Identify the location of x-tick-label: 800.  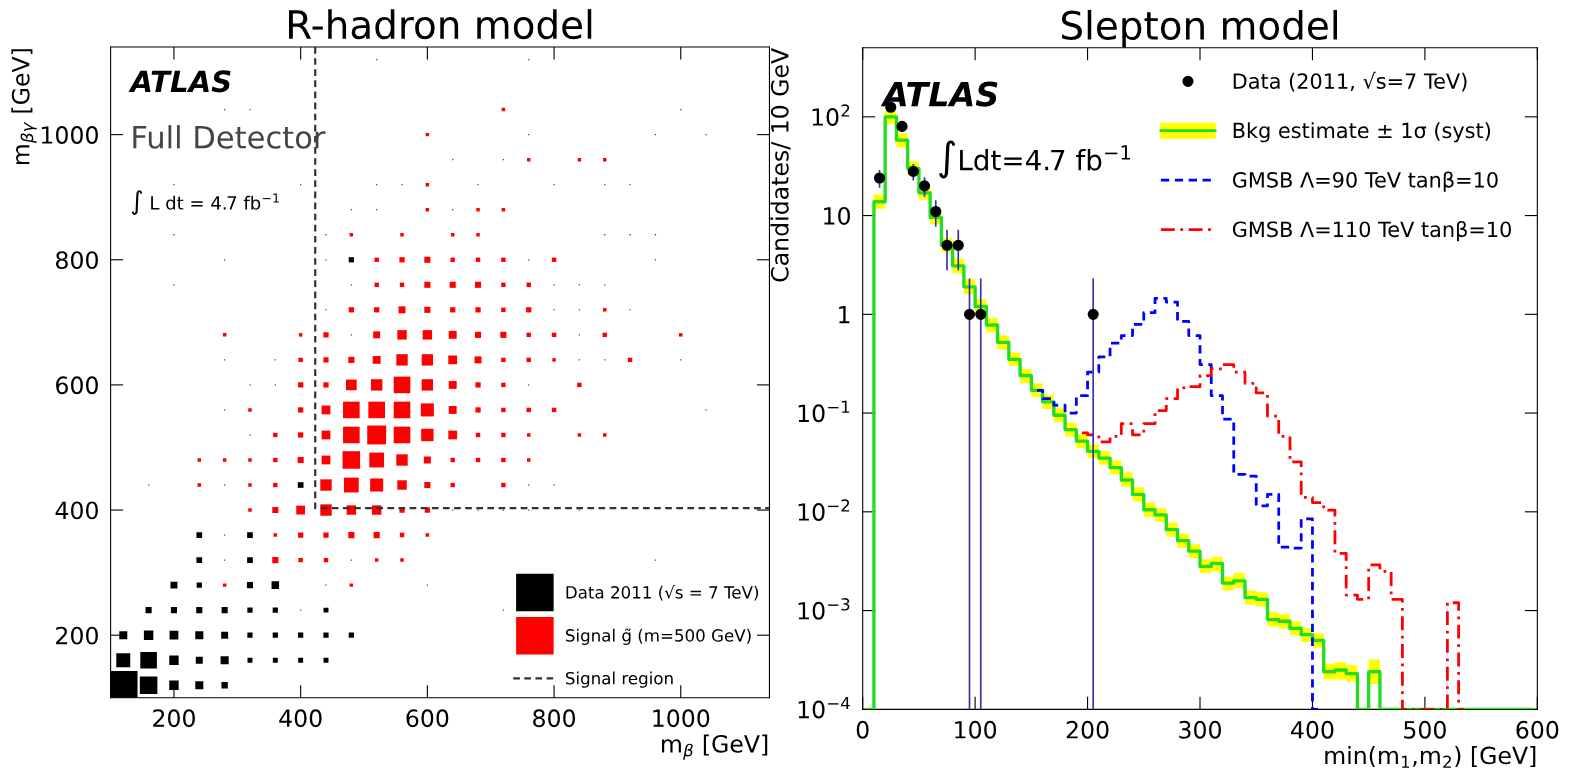
(554, 718).